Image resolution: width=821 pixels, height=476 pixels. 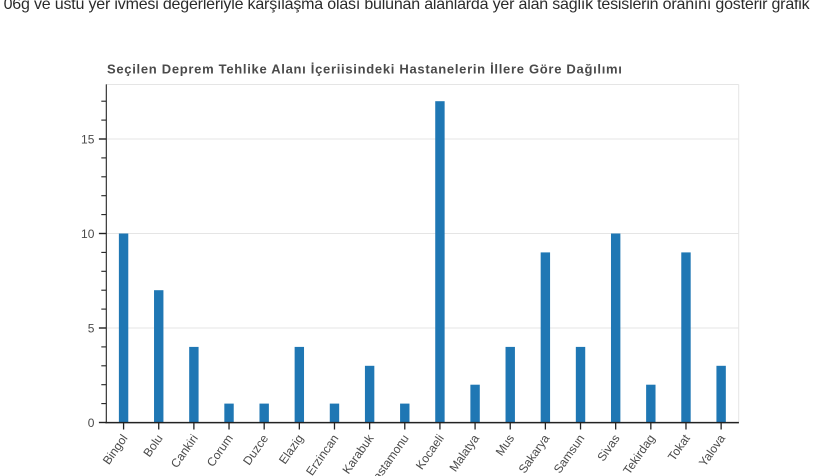 I want to click on svg-text: Yalova, so click(x=712, y=451).